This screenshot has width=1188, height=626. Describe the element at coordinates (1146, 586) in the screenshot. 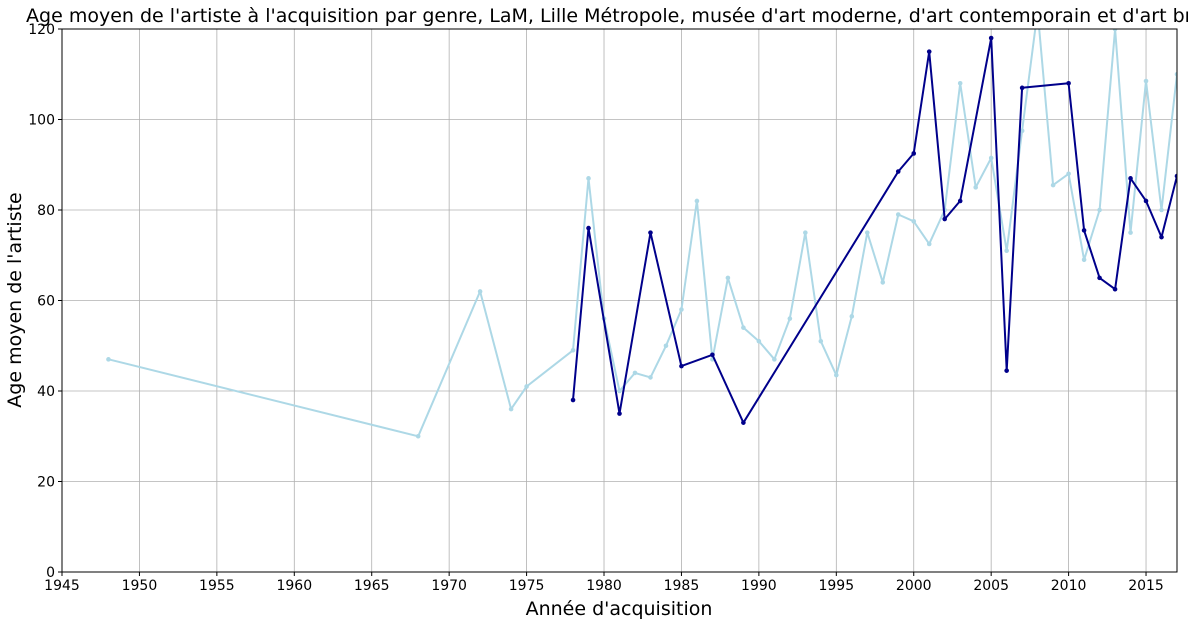

I see `x-tick-label: 2015` at that location.